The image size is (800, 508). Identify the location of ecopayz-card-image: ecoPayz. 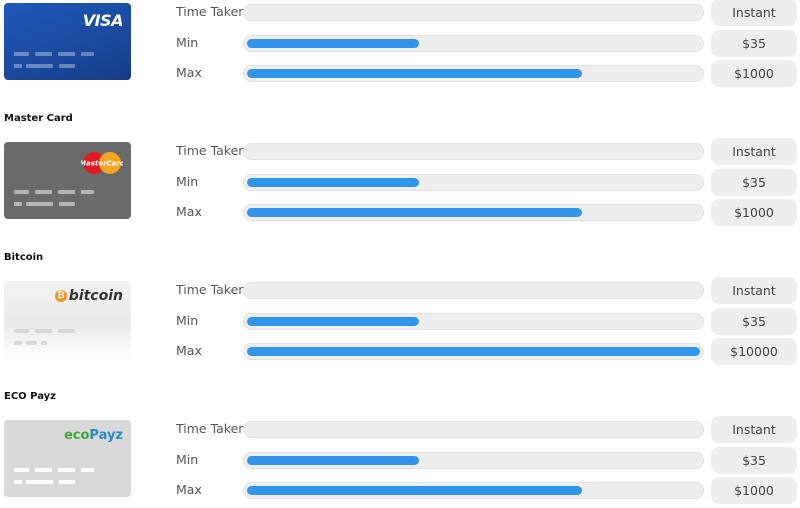
(67, 458).